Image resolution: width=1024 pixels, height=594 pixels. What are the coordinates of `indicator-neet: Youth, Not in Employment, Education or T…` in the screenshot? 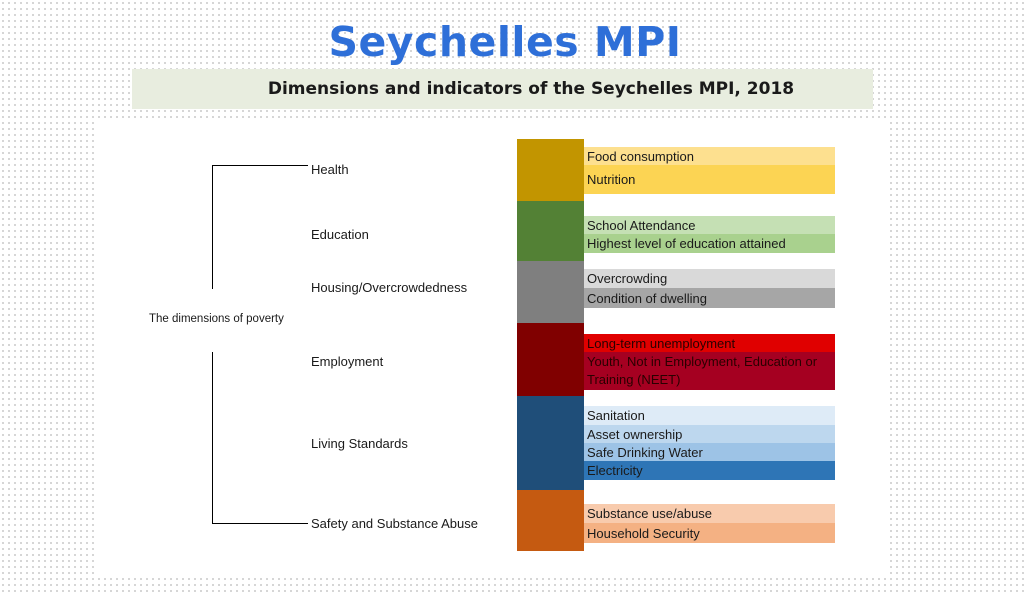 It's located at (709, 371).